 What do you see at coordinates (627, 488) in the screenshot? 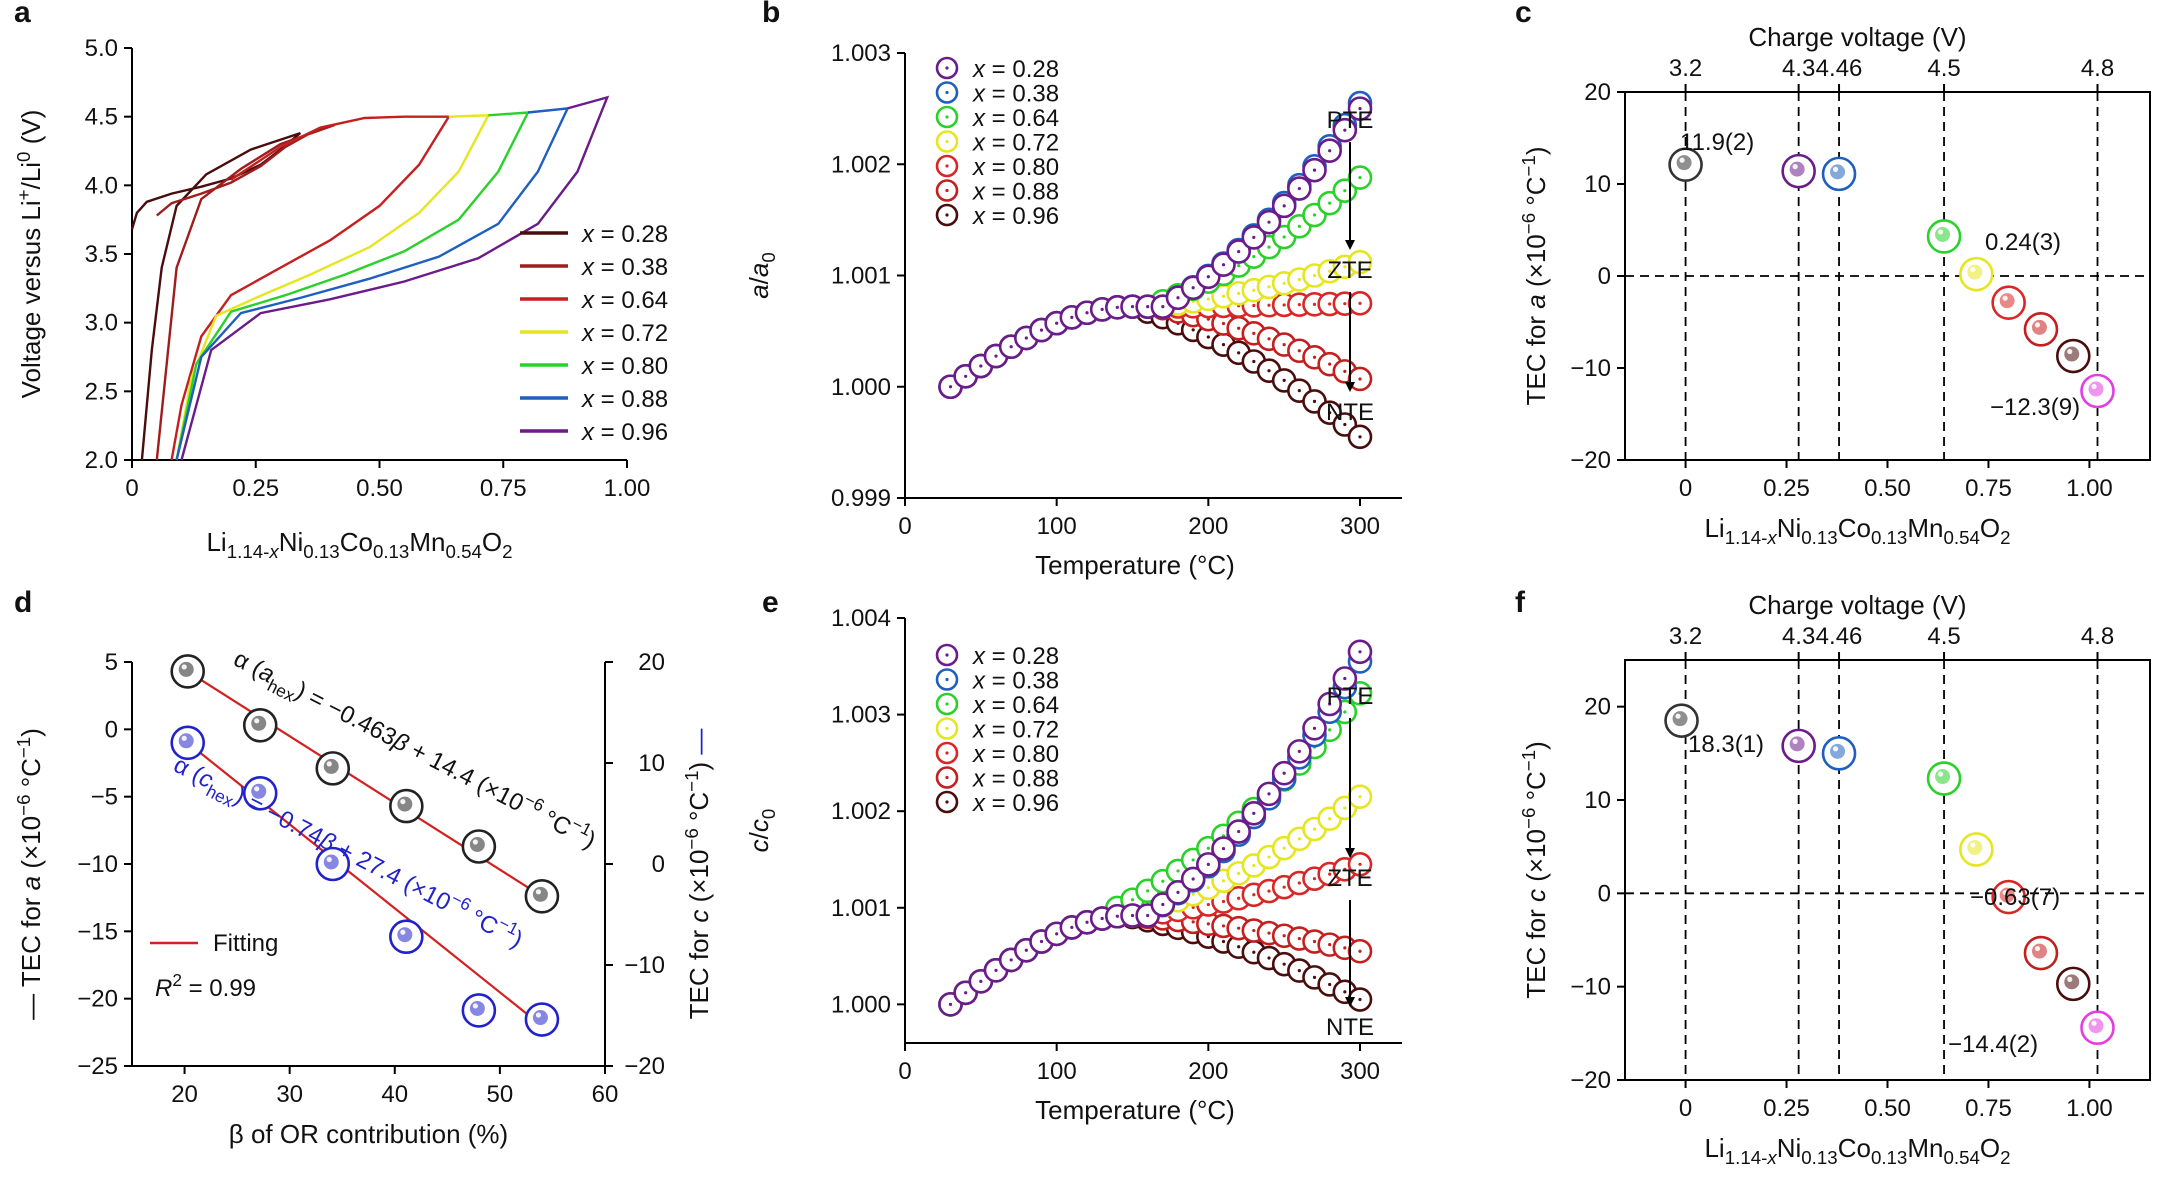
I see `x-tick-label: 1.00` at bounding box center [627, 488].